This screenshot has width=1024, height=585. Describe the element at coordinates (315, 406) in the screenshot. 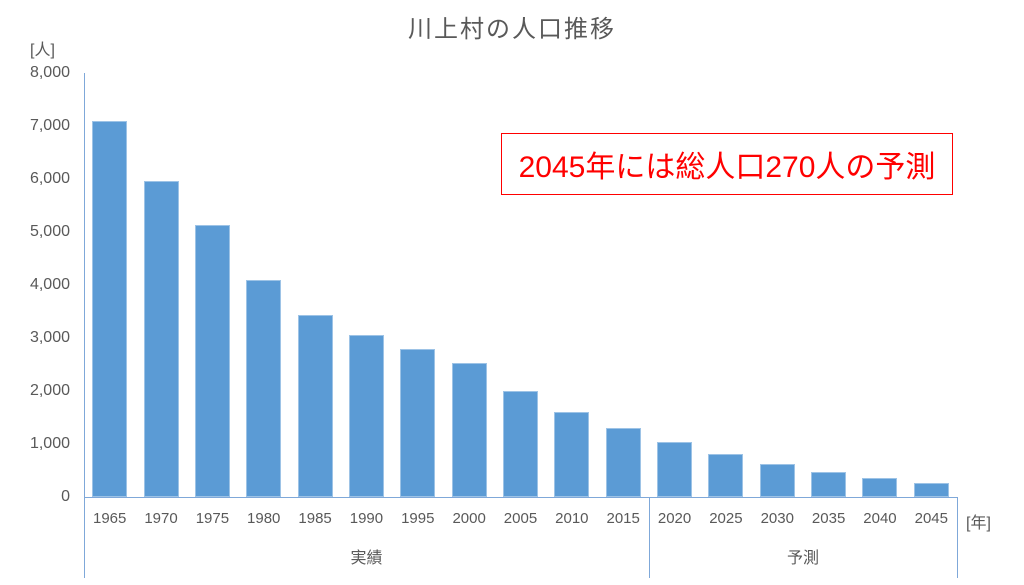

I see `bar-1985` at that location.